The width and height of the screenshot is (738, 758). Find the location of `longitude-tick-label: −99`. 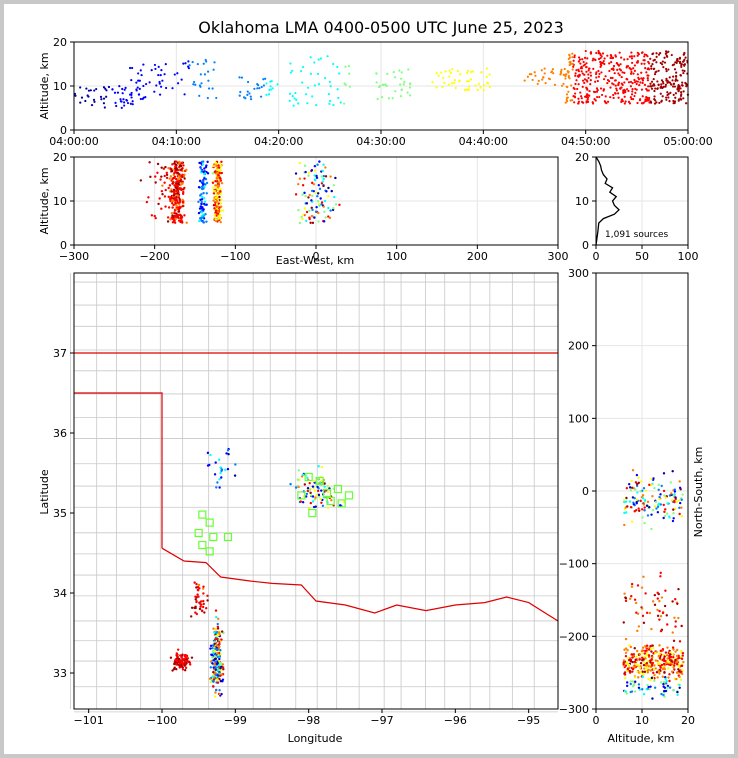

longitude-tick-label: −99 is located at coordinates (235, 720).